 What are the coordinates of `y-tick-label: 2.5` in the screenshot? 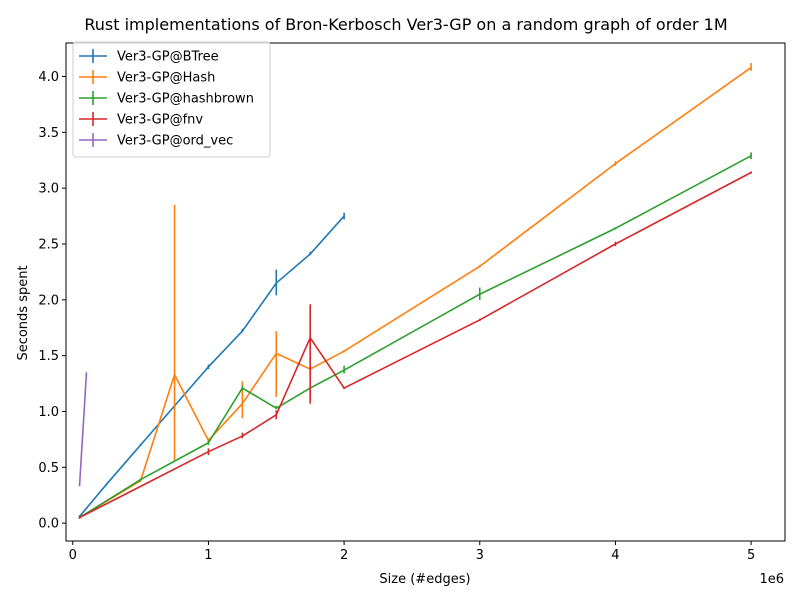 It's located at (48, 244).